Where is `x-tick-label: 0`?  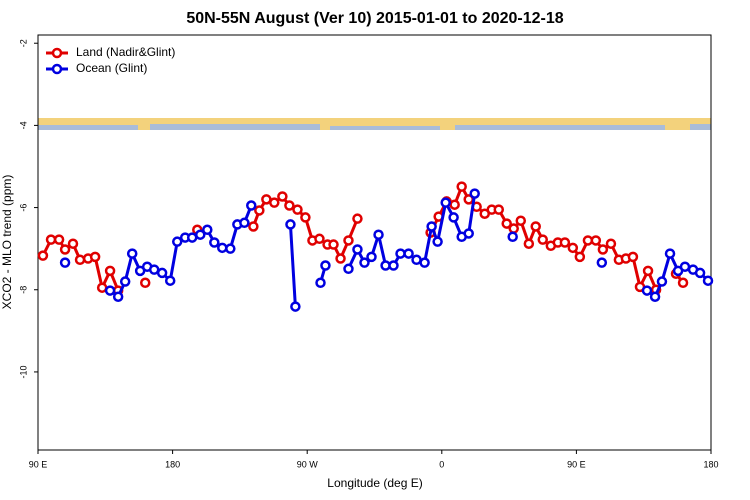
x-tick-label: 0 is located at coordinates (441, 464).